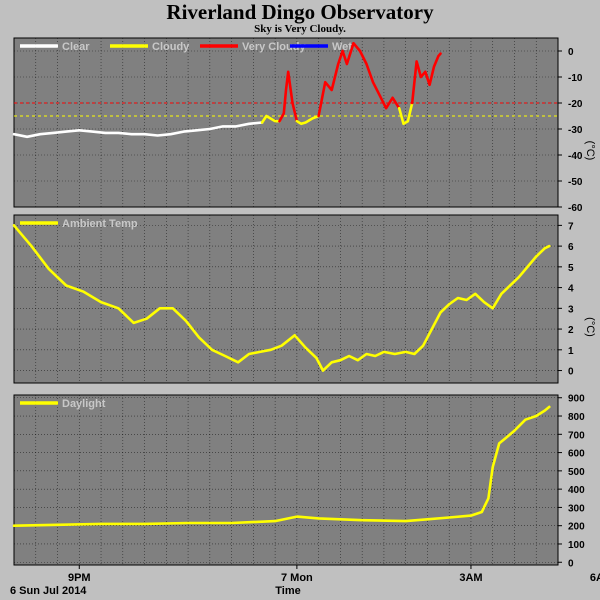 This screenshot has width=600, height=600. What do you see at coordinates (287, 591) in the screenshot?
I see `x-axis-title: Time` at bounding box center [287, 591].